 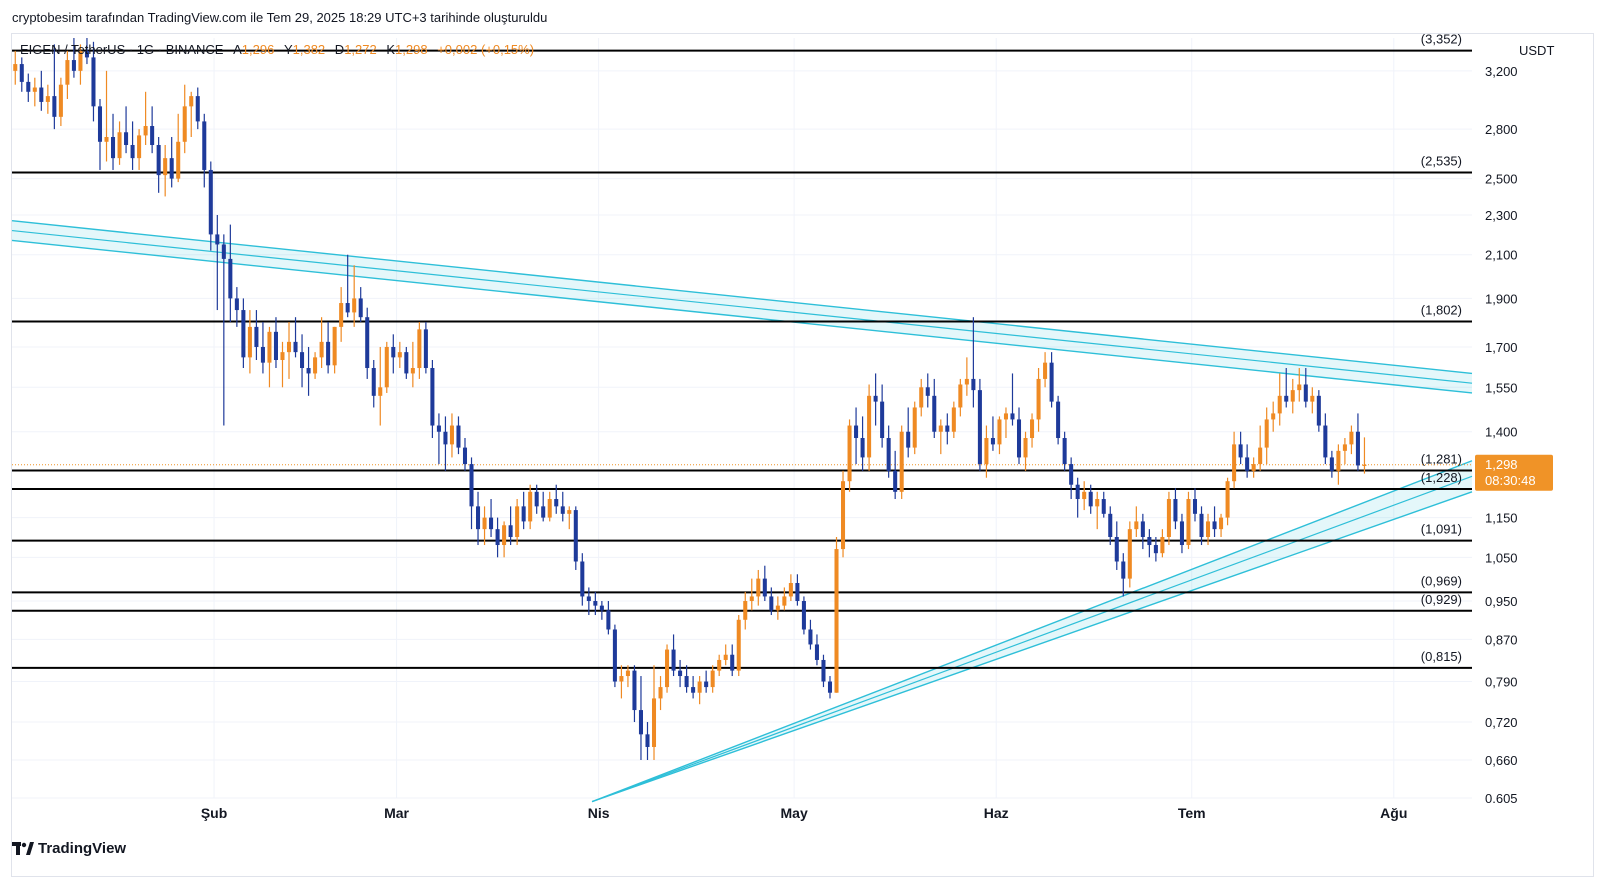 I want to click on currency-label: USDT, so click(x=1537, y=50).